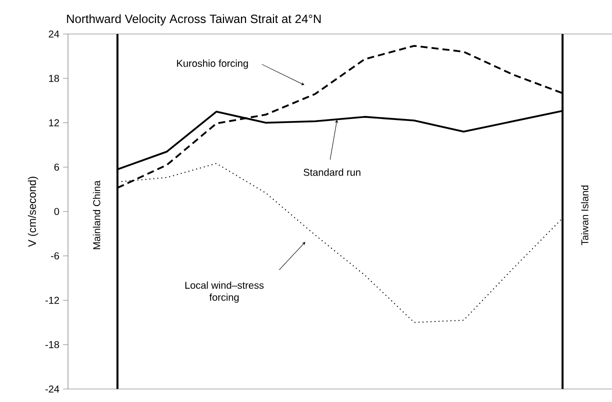  What do you see at coordinates (57, 167) in the screenshot?
I see `y-tick-label: 6` at bounding box center [57, 167].